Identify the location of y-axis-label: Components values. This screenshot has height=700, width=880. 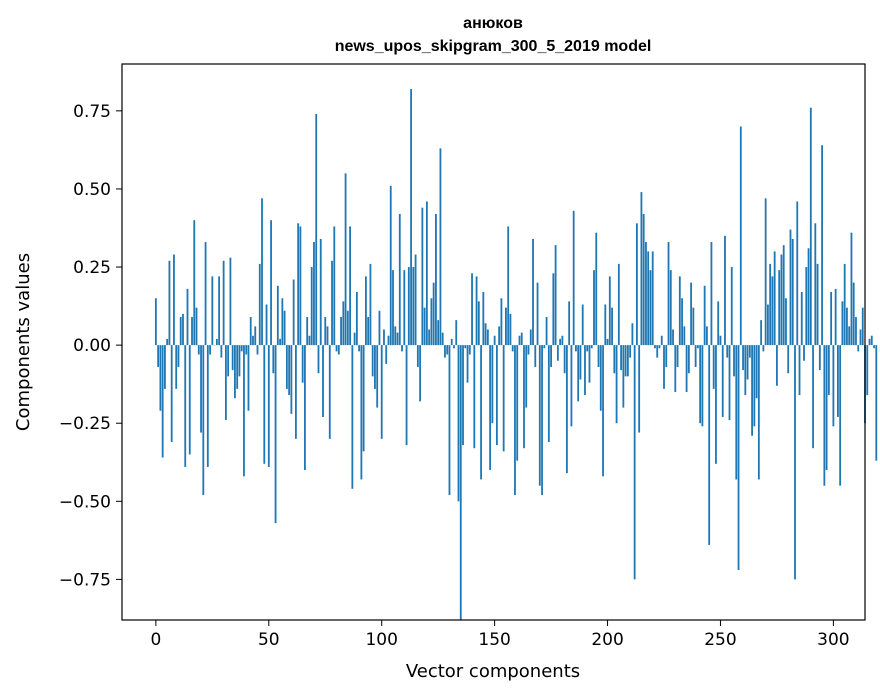
(23, 342).